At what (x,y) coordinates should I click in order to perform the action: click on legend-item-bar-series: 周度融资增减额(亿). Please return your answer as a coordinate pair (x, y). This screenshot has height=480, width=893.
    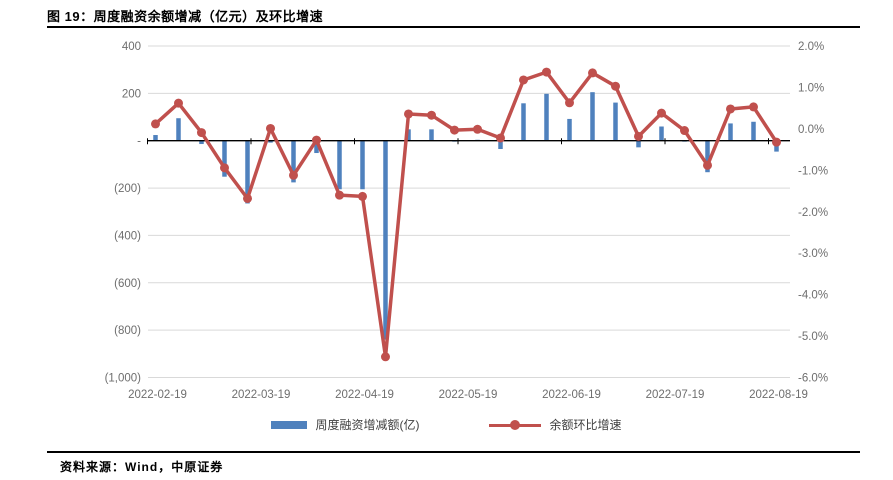
    Looking at the image, I should click on (345, 424).